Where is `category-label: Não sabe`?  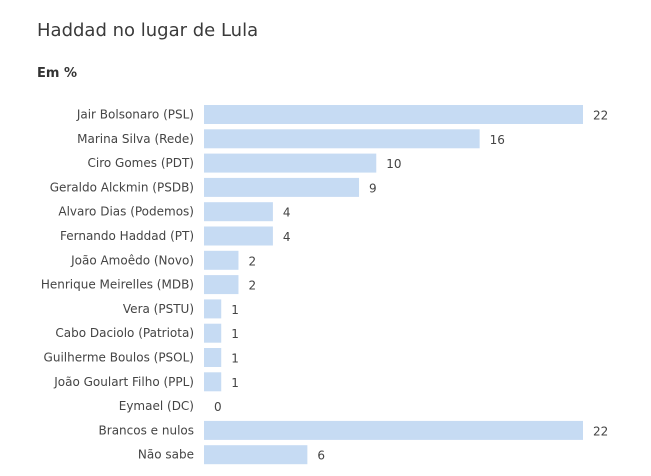 category-label: Não sabe is located at coordinates (166, 455).